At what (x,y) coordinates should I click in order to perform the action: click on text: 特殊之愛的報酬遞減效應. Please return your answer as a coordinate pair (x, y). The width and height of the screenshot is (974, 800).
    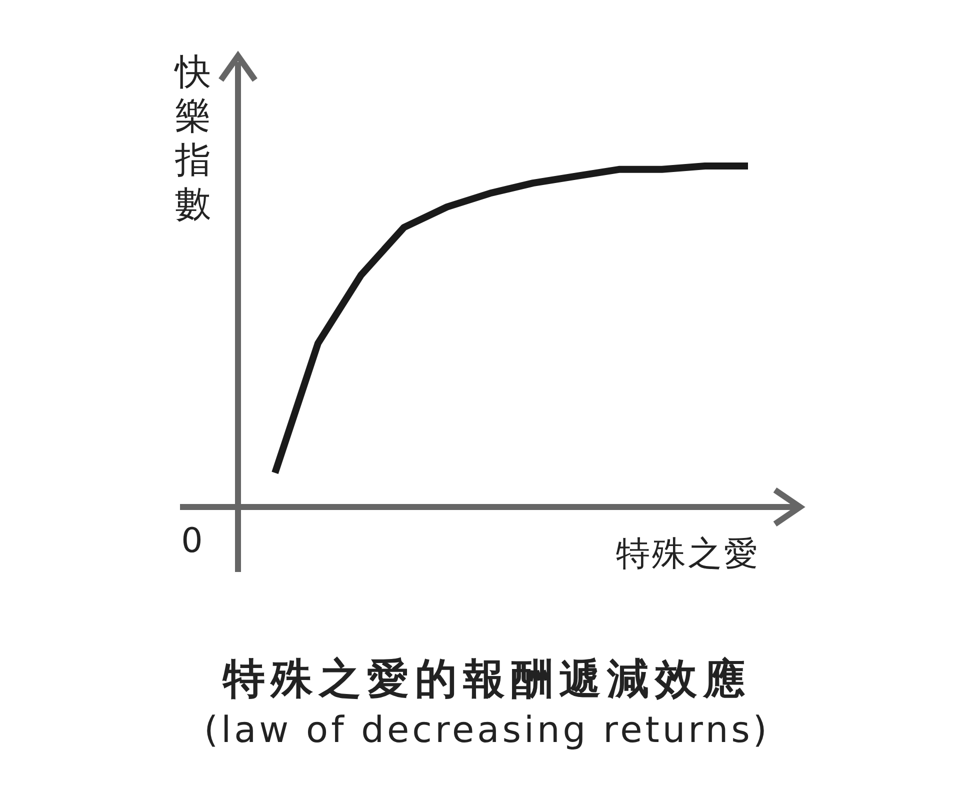
    Looking at the image, I should click on (486, 678).